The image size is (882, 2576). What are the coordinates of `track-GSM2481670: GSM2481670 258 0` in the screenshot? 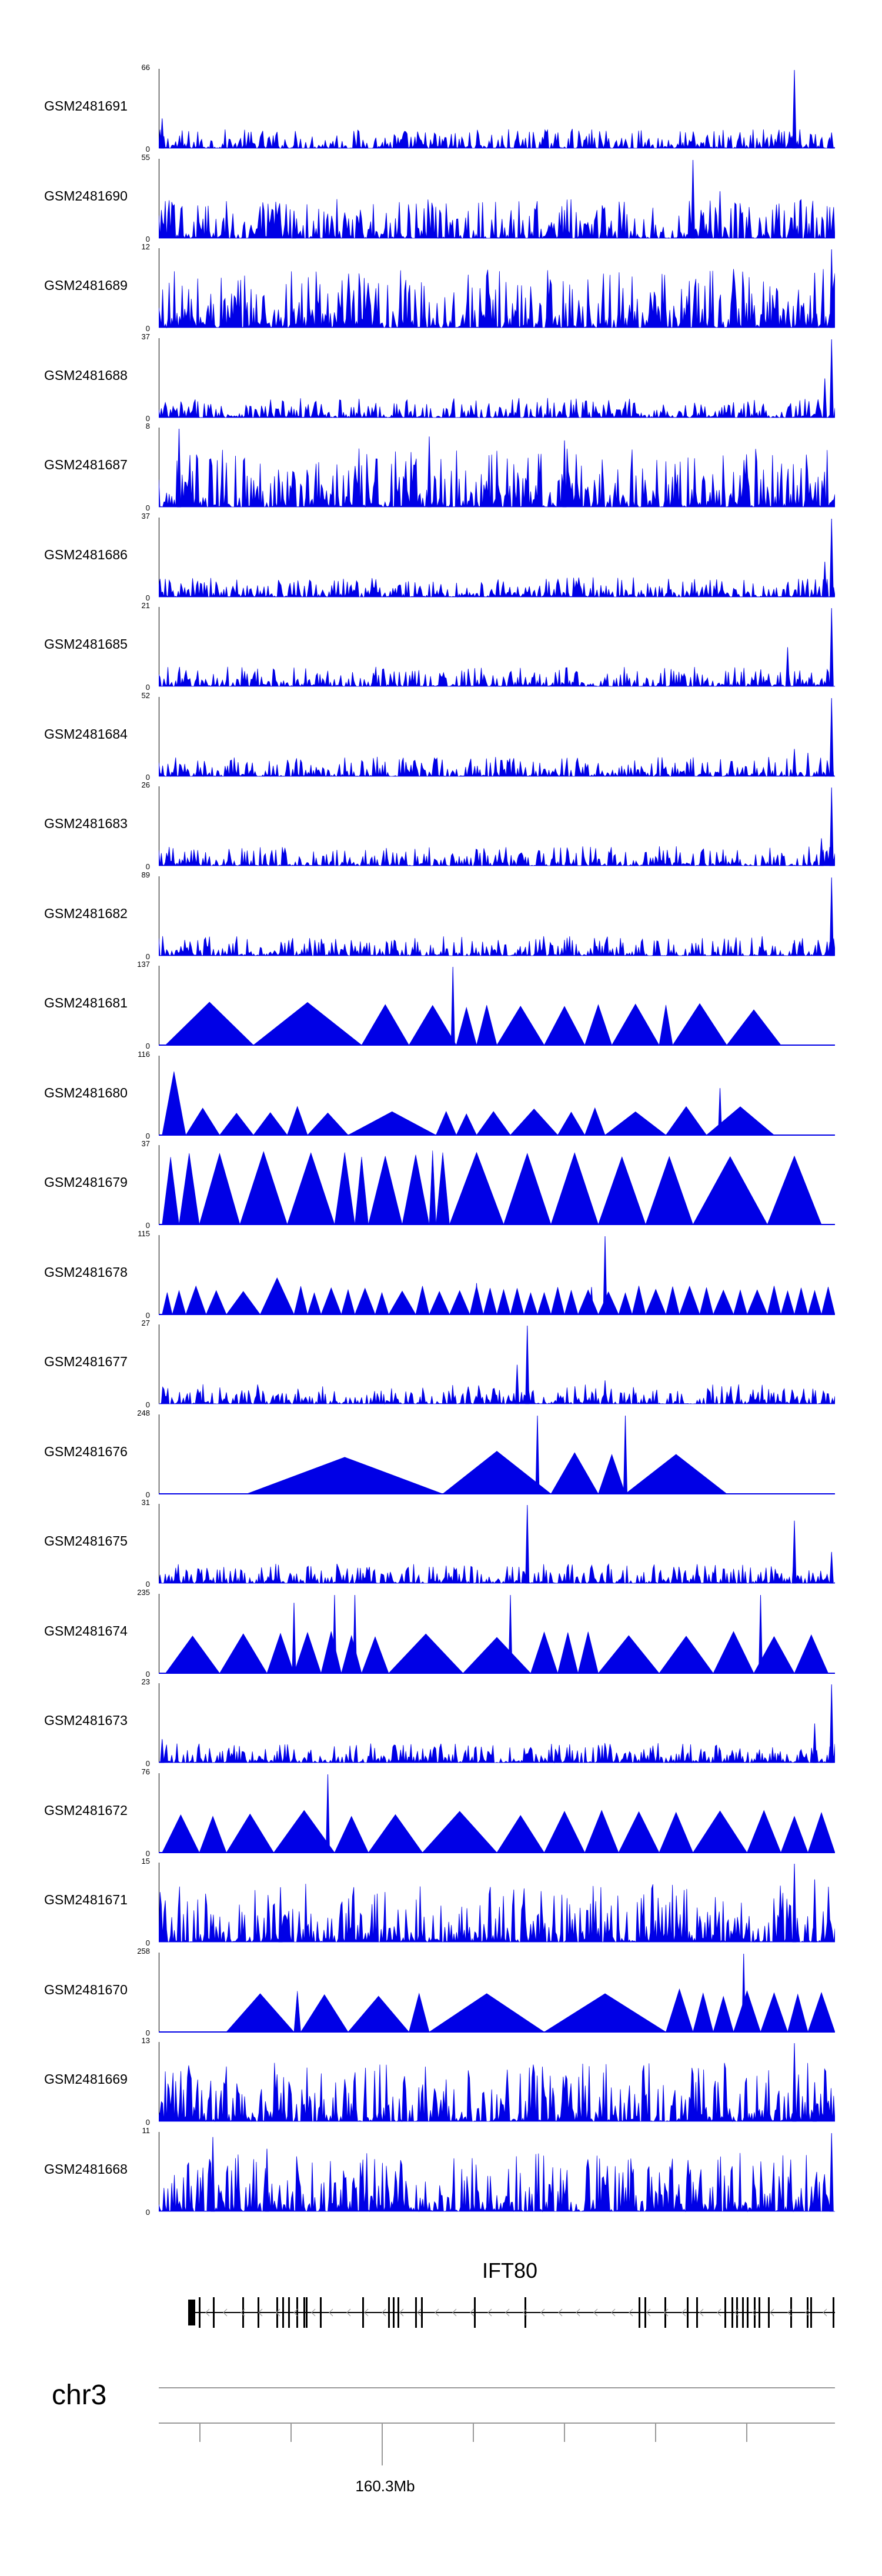 It's located at (441, 1995).